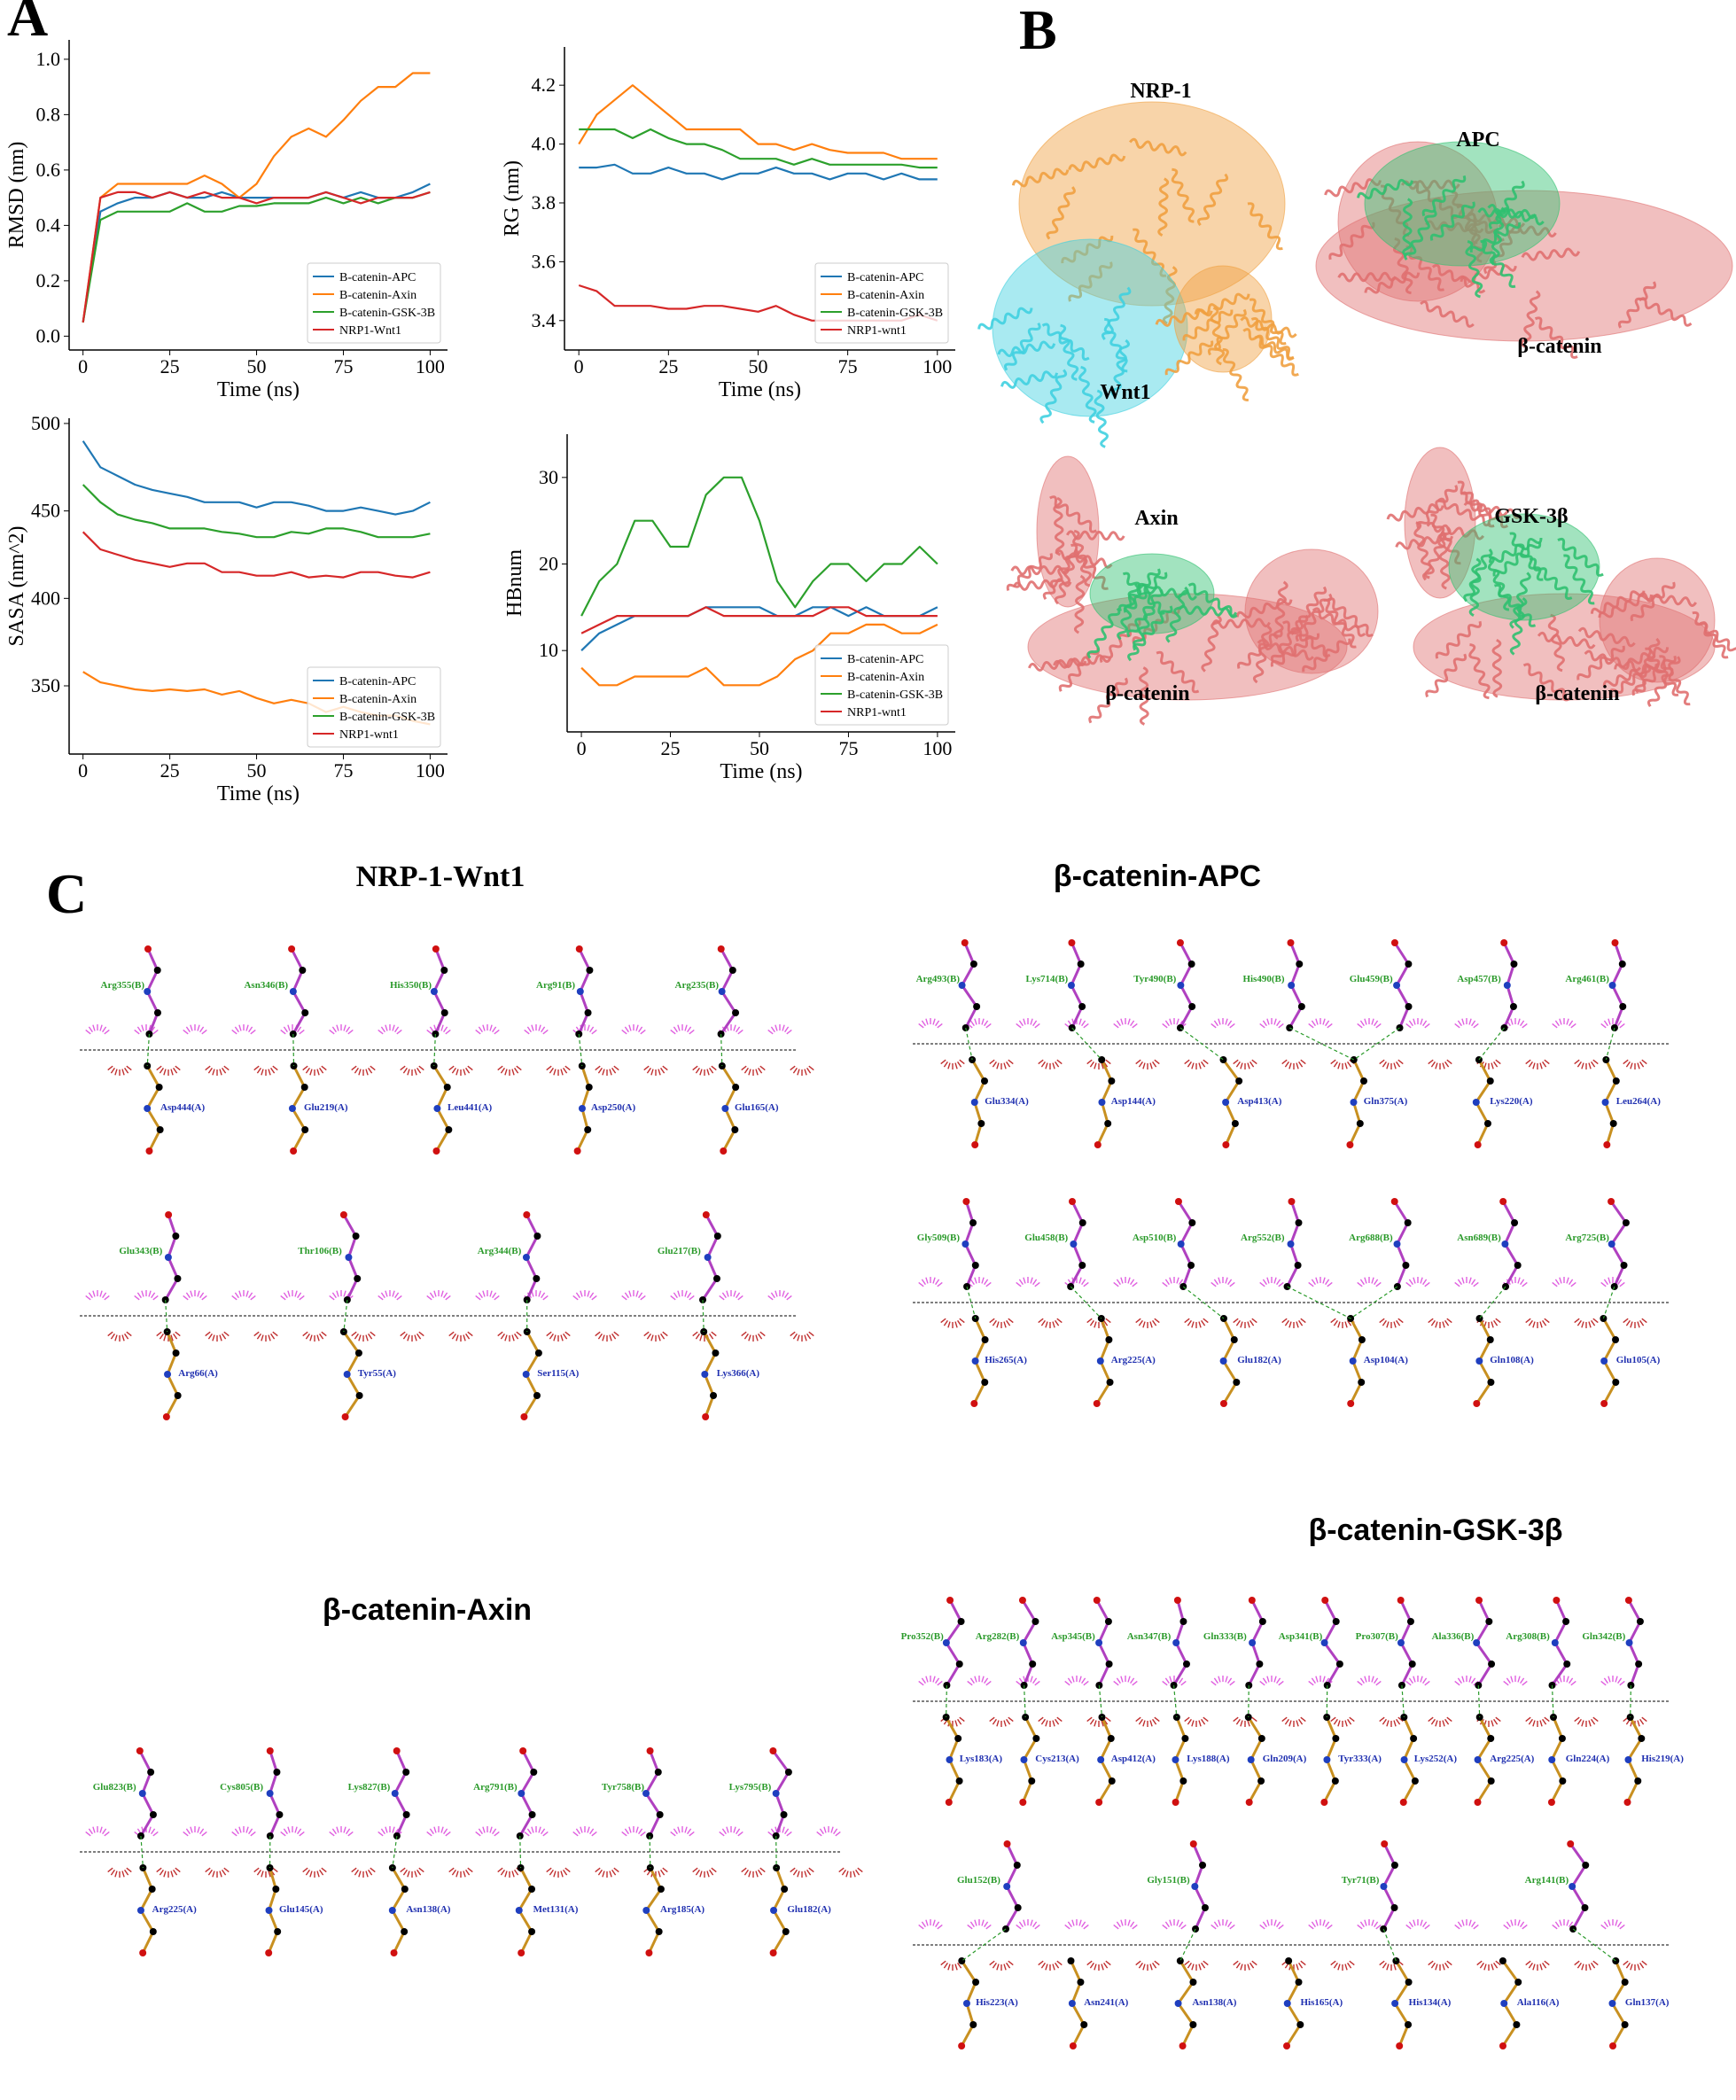  What do you see at coordinates (48, 59) in the screenshot?
I see `y-tick-label: 1.0` at bounding box center [48, 59].